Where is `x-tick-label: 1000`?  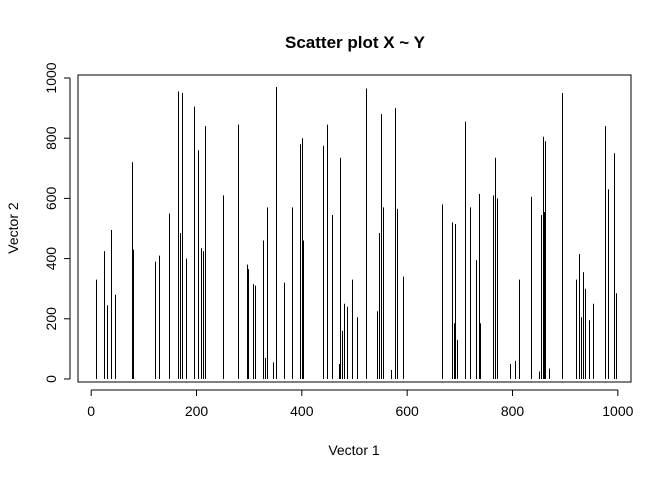
x-tick-label: 1000 is located at coordinates (617, 411).